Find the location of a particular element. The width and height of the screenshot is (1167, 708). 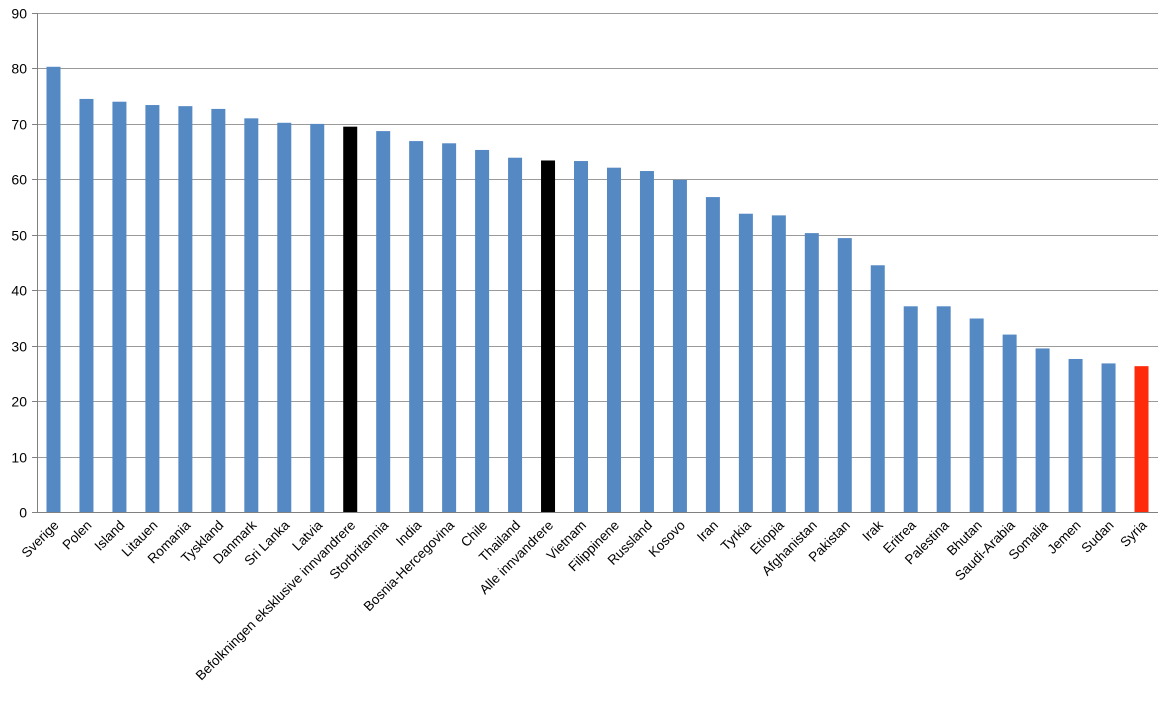

bar-vietnam is located at coordinates (581, 337).